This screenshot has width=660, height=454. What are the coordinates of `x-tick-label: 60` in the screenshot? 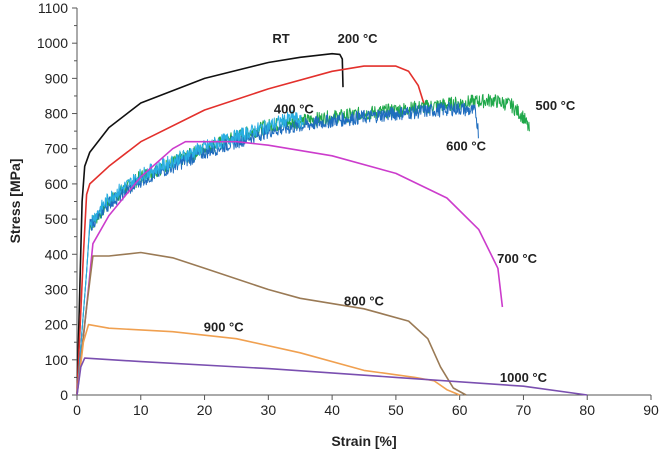 It's located at (460, 410).